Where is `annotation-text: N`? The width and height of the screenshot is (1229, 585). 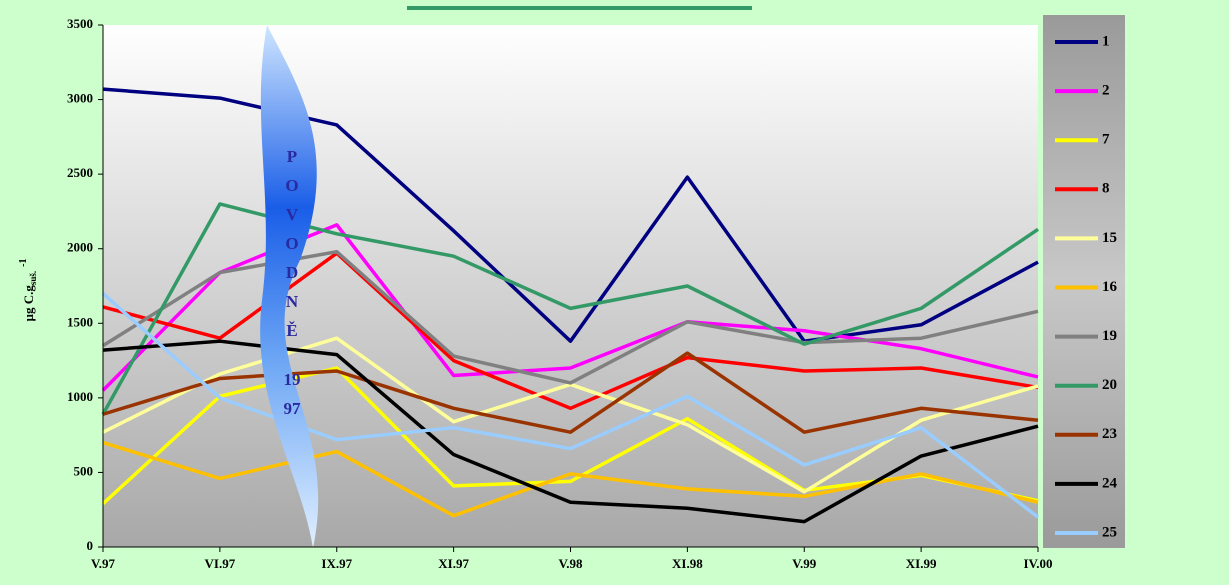
annotation-text: N is located at coordinates (292, 301).